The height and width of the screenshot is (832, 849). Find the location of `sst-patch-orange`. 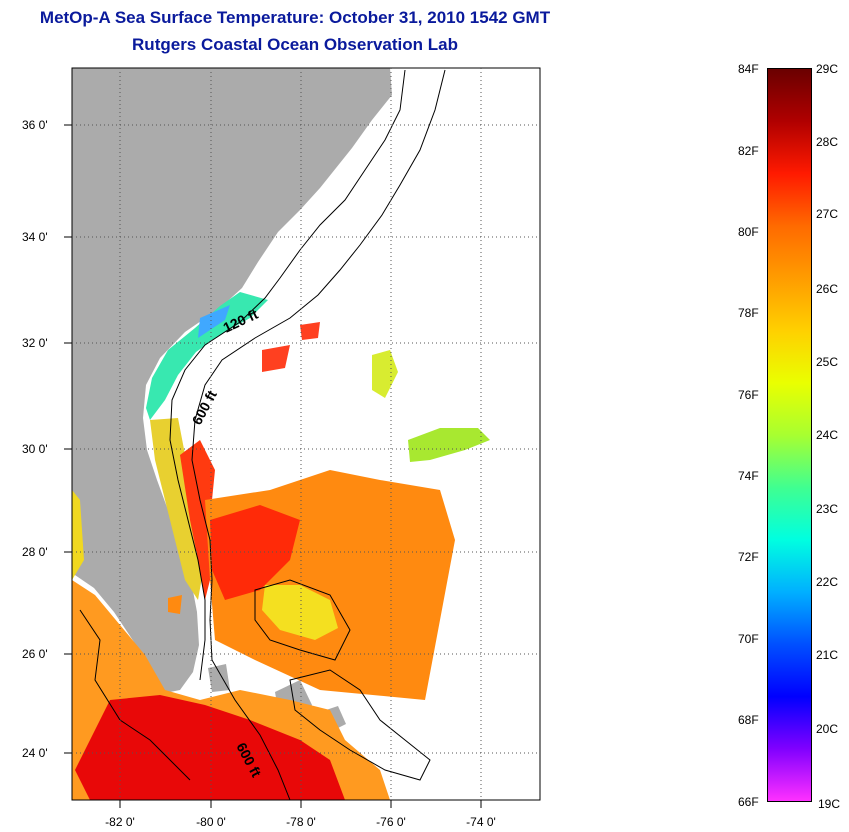

sst-patch-orange is located at coordinates (175, 604).